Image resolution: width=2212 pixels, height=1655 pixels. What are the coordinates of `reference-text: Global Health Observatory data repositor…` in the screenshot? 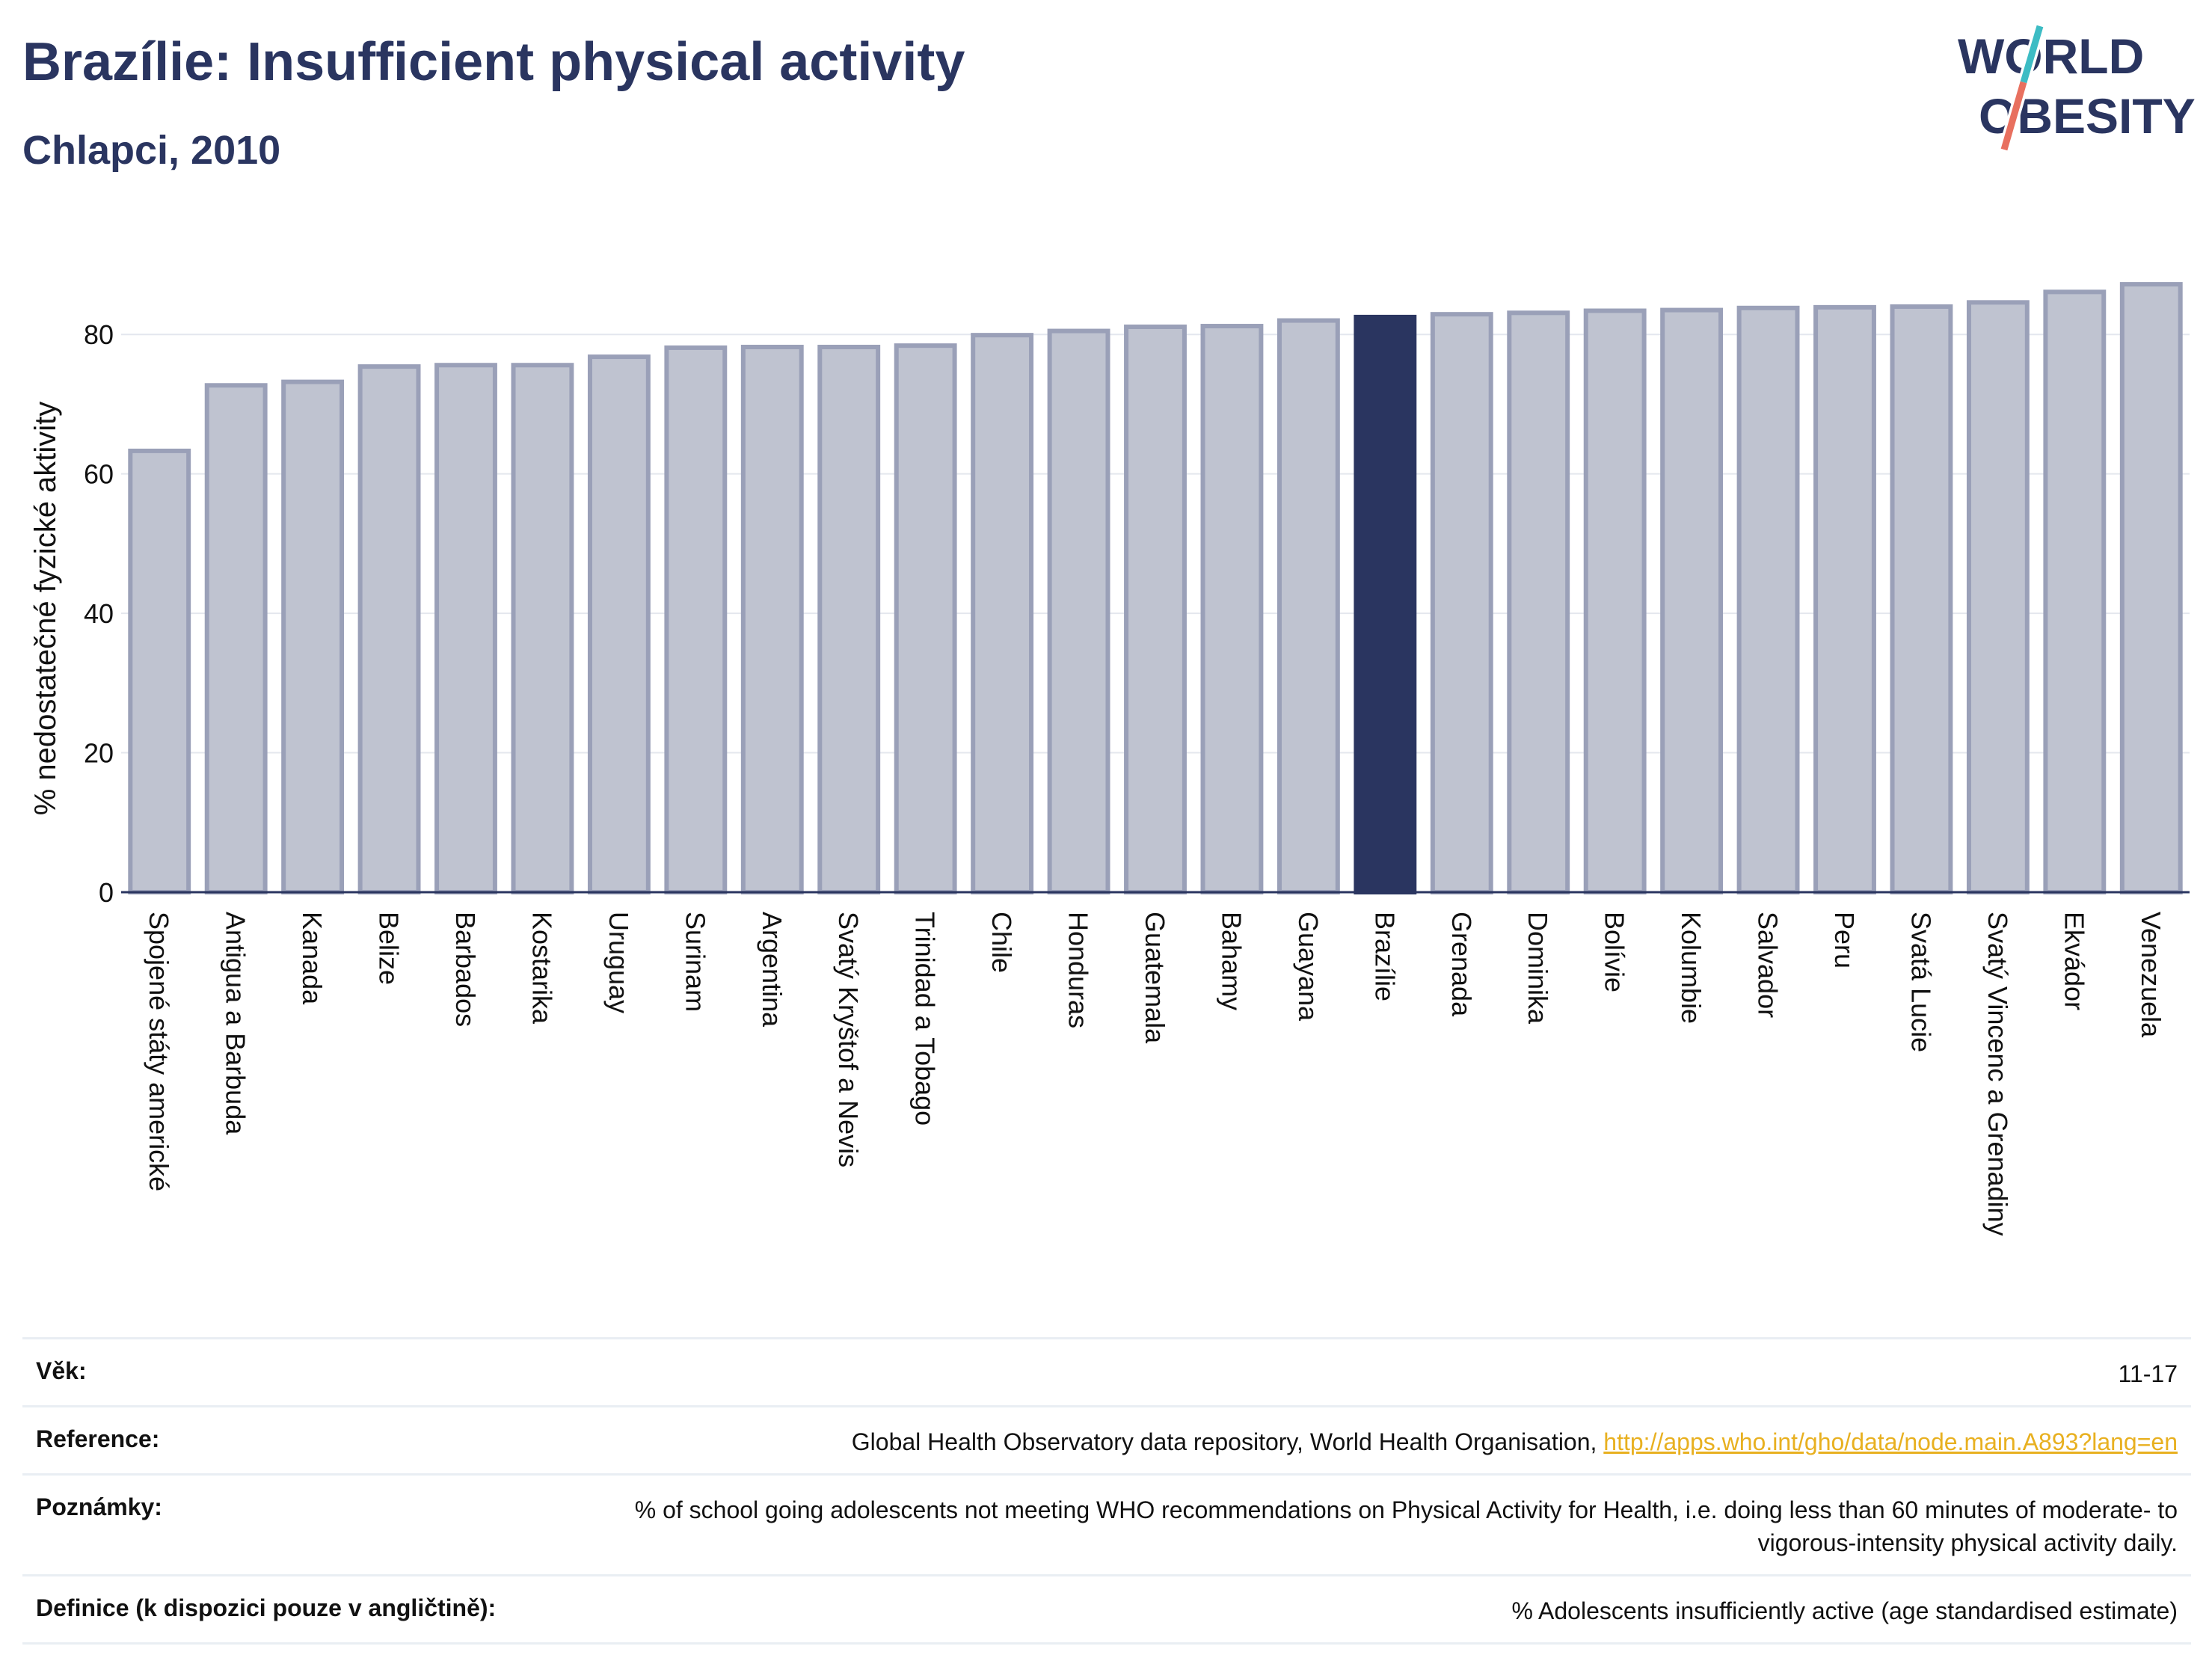 It's located at (1224, 1441).